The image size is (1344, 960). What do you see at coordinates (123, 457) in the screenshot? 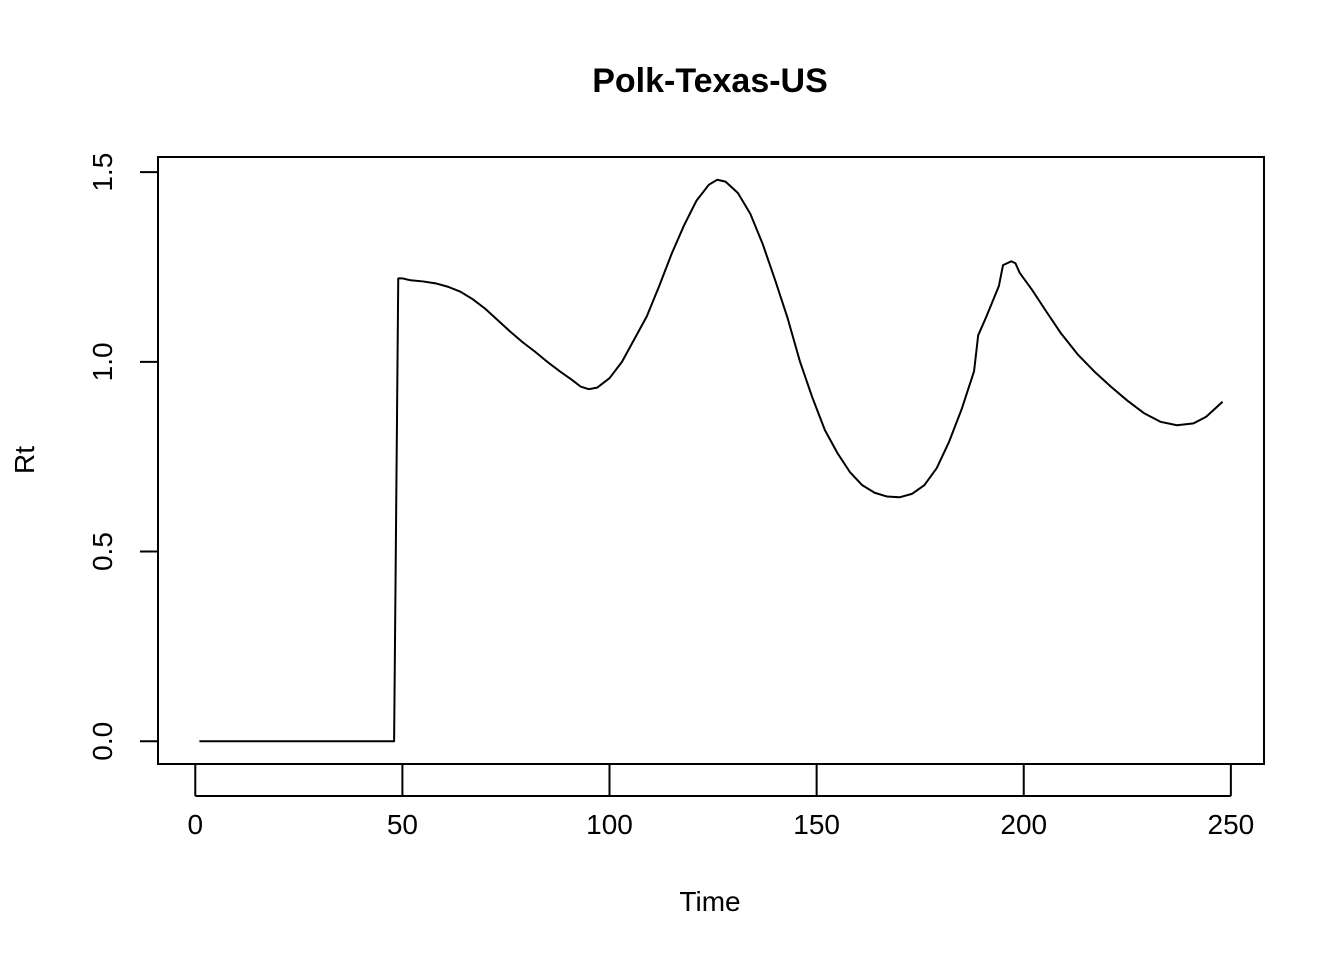
I see `y-axis: 0.0 0.5 1.0 1.5` at bounding box center [123, 457].